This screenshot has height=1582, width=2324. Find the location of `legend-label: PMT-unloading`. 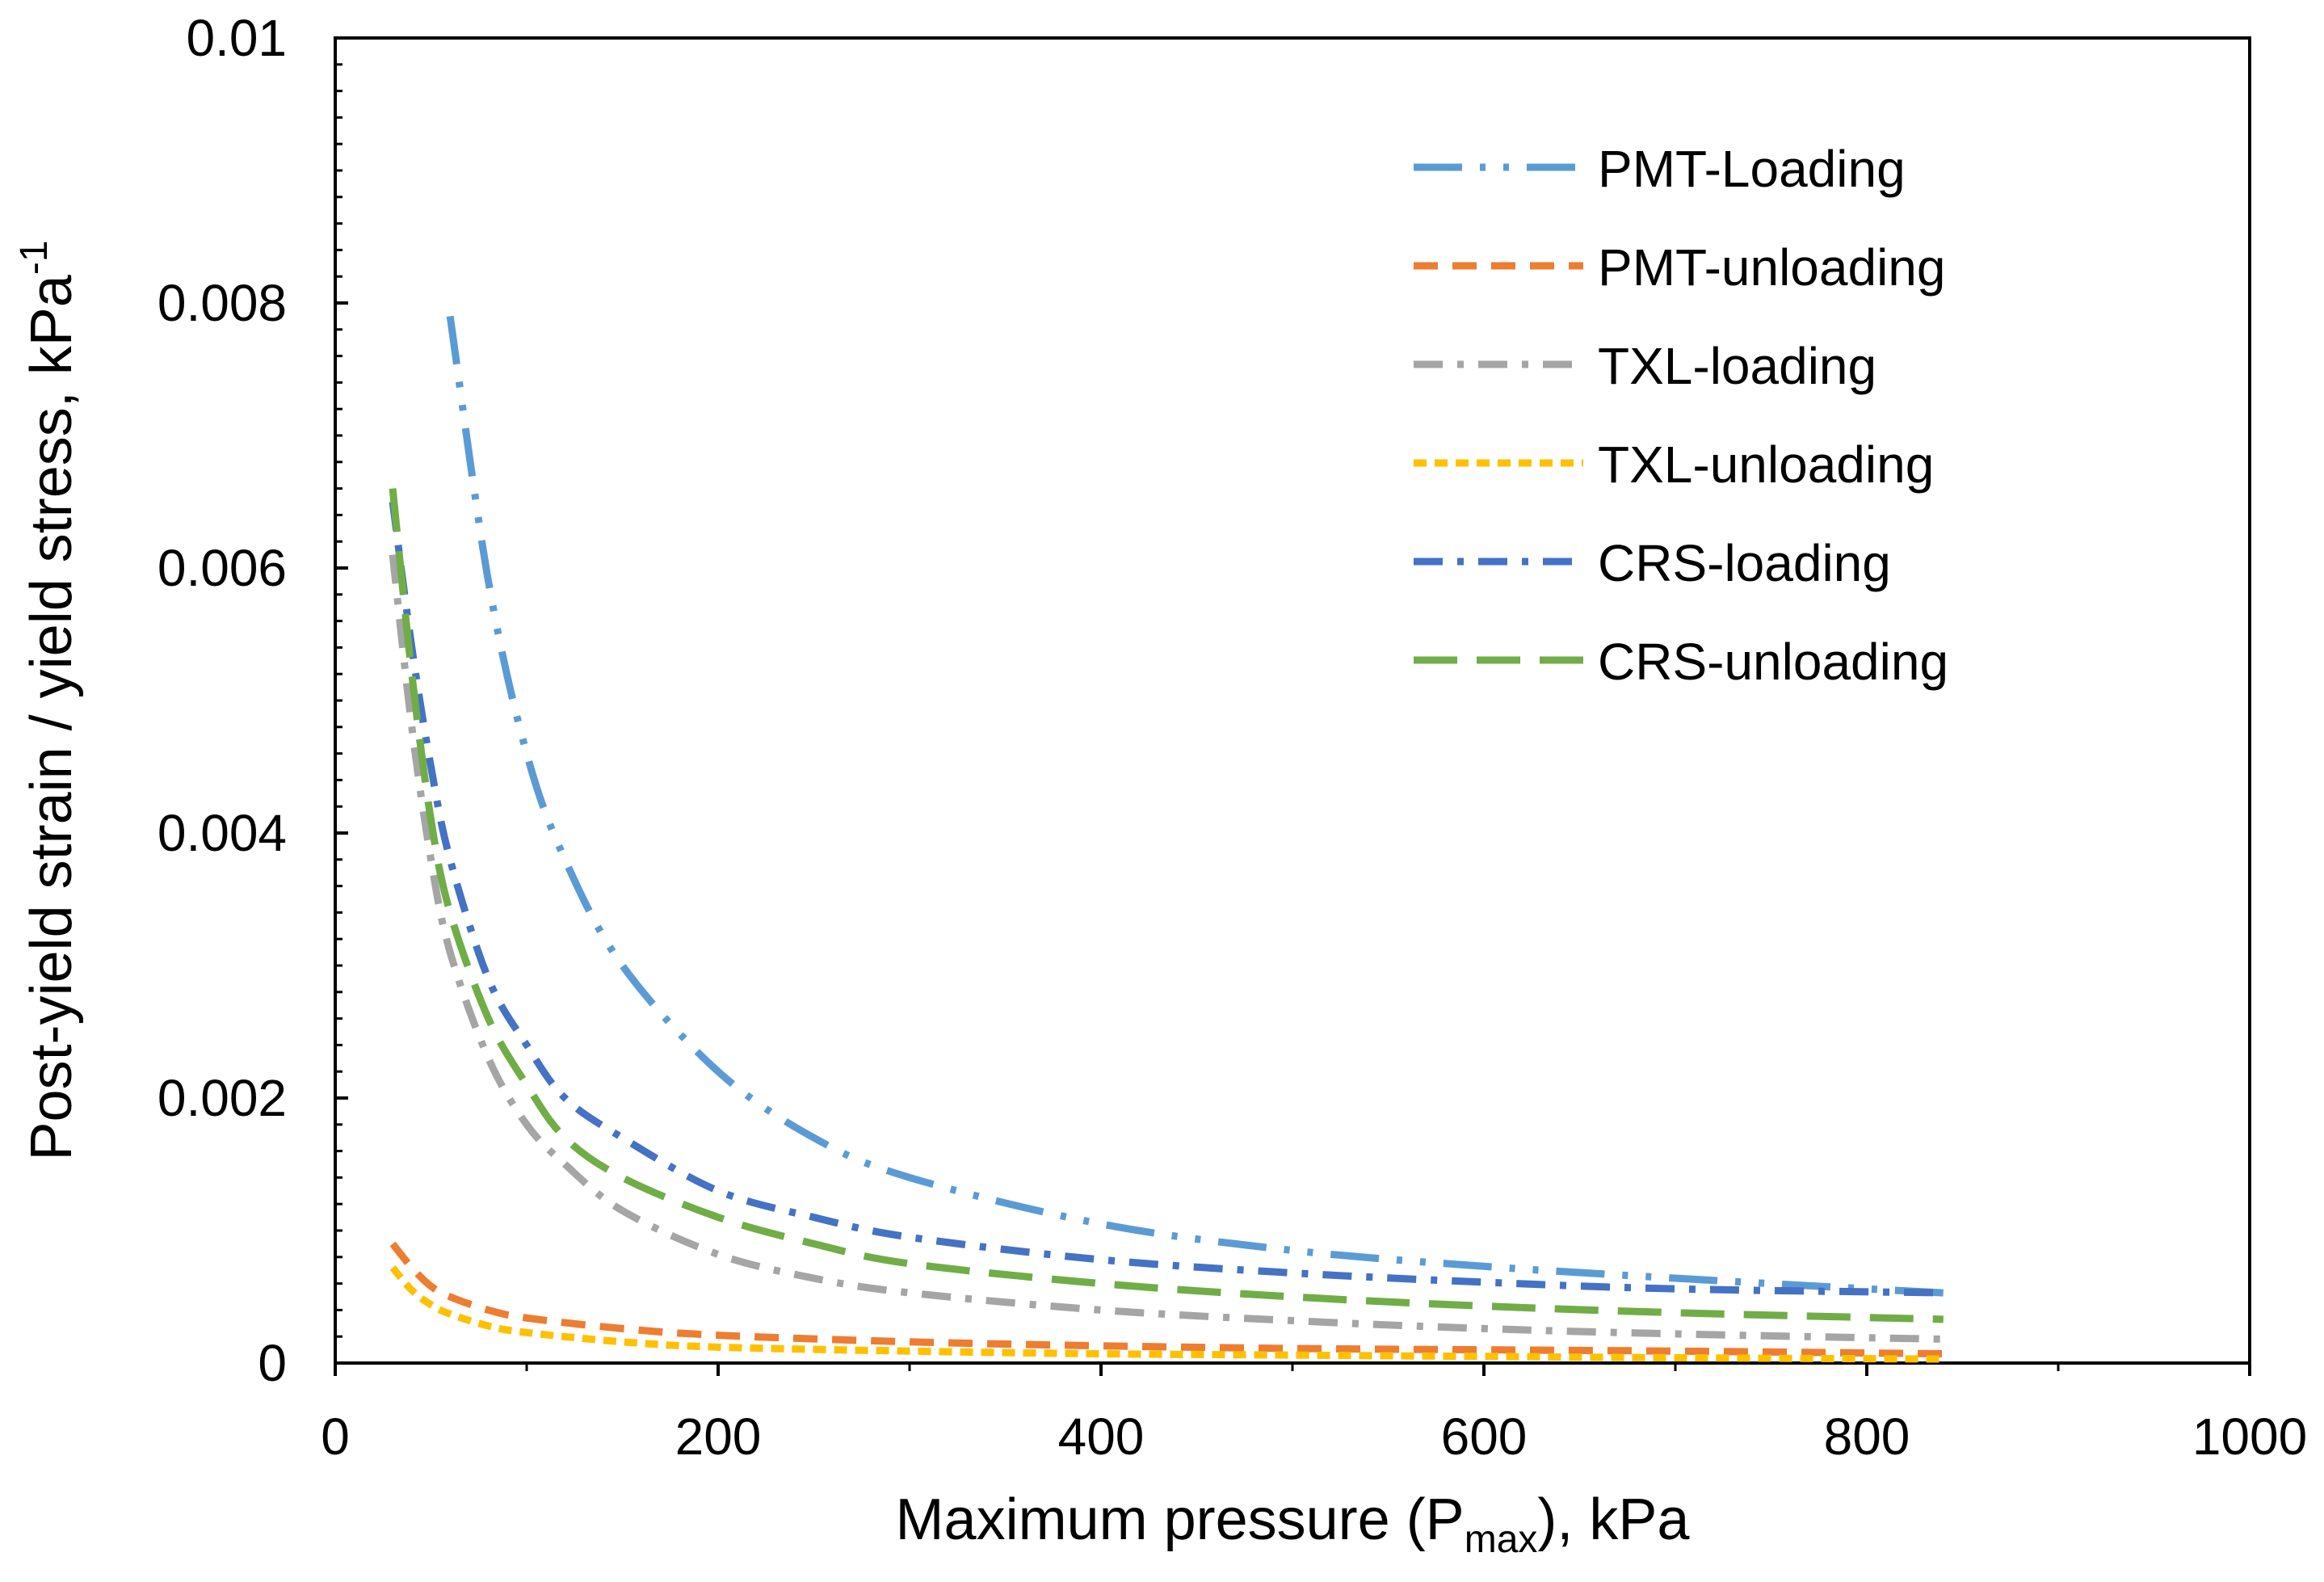

legend-label: PMT-unloading is located at coordinates (1771, 267).